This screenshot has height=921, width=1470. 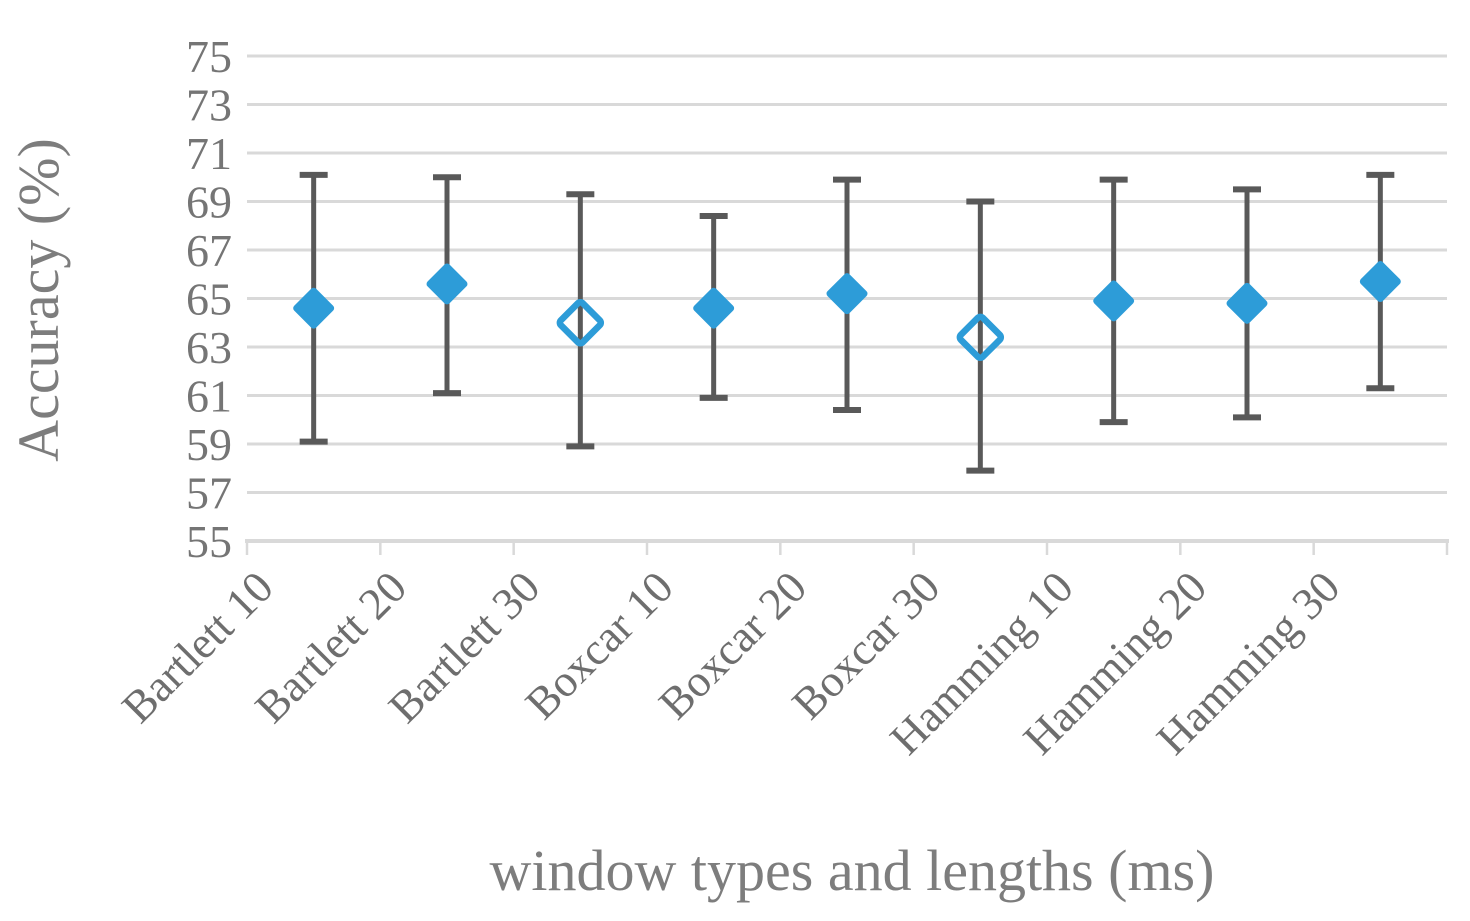 I want to click on y-tick-label: 61, so click(x=209, y=396).